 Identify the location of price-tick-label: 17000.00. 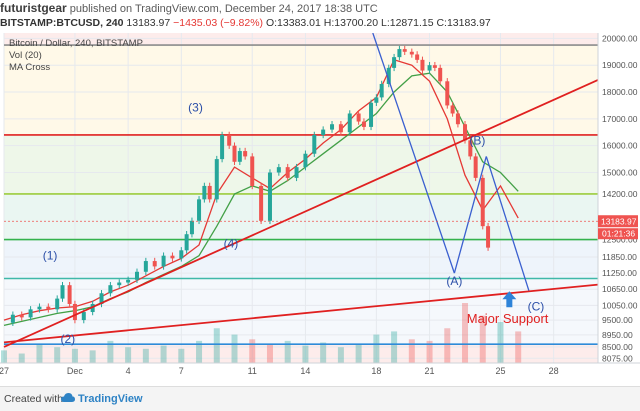
(620, 119).